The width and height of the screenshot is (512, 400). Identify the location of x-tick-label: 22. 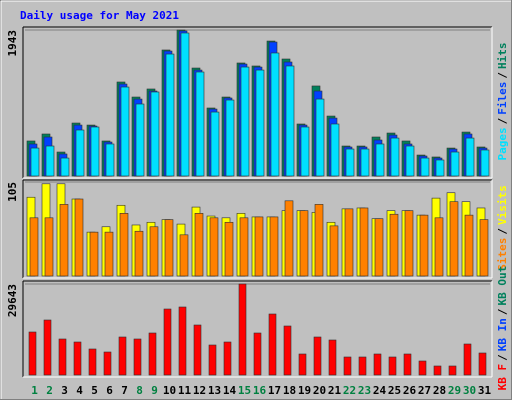
(349, 390).